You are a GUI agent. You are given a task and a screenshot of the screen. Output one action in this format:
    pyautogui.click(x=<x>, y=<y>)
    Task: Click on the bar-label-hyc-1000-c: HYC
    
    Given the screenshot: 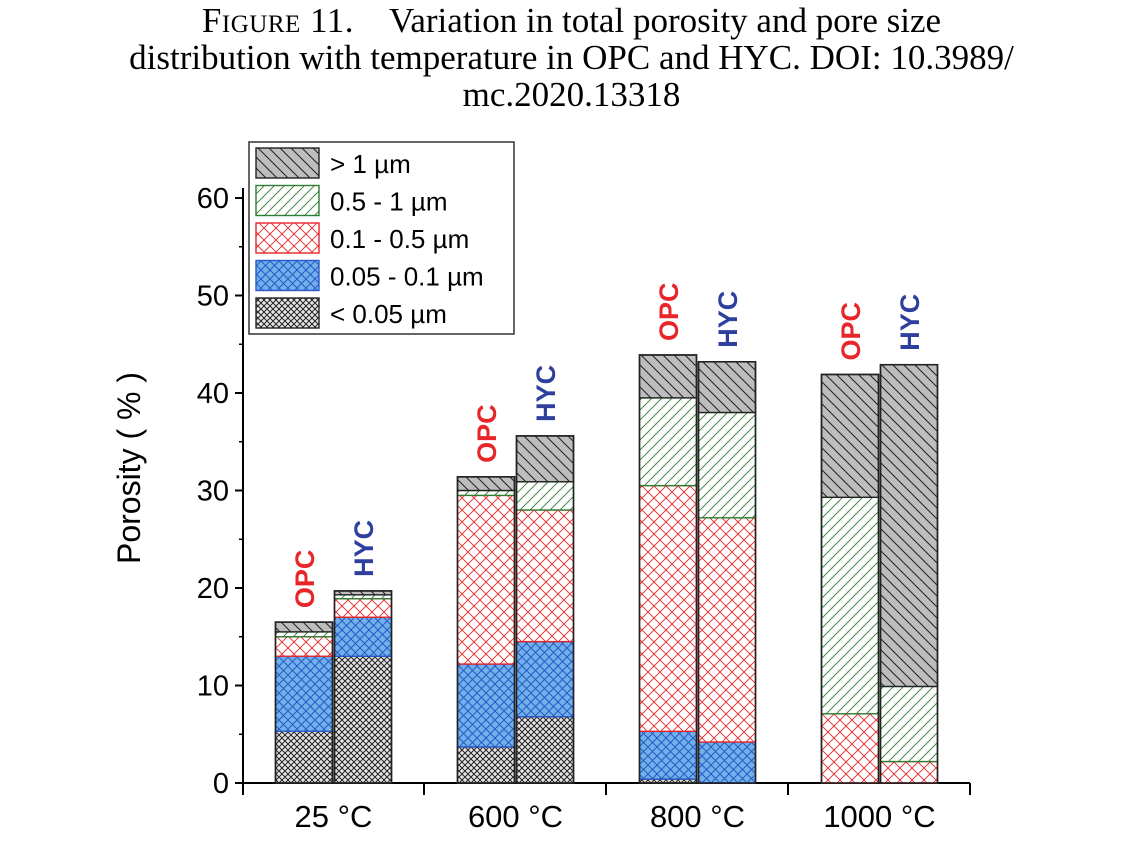 What is the action you would take?
    pyautogui.click(x=910, y=322)
    